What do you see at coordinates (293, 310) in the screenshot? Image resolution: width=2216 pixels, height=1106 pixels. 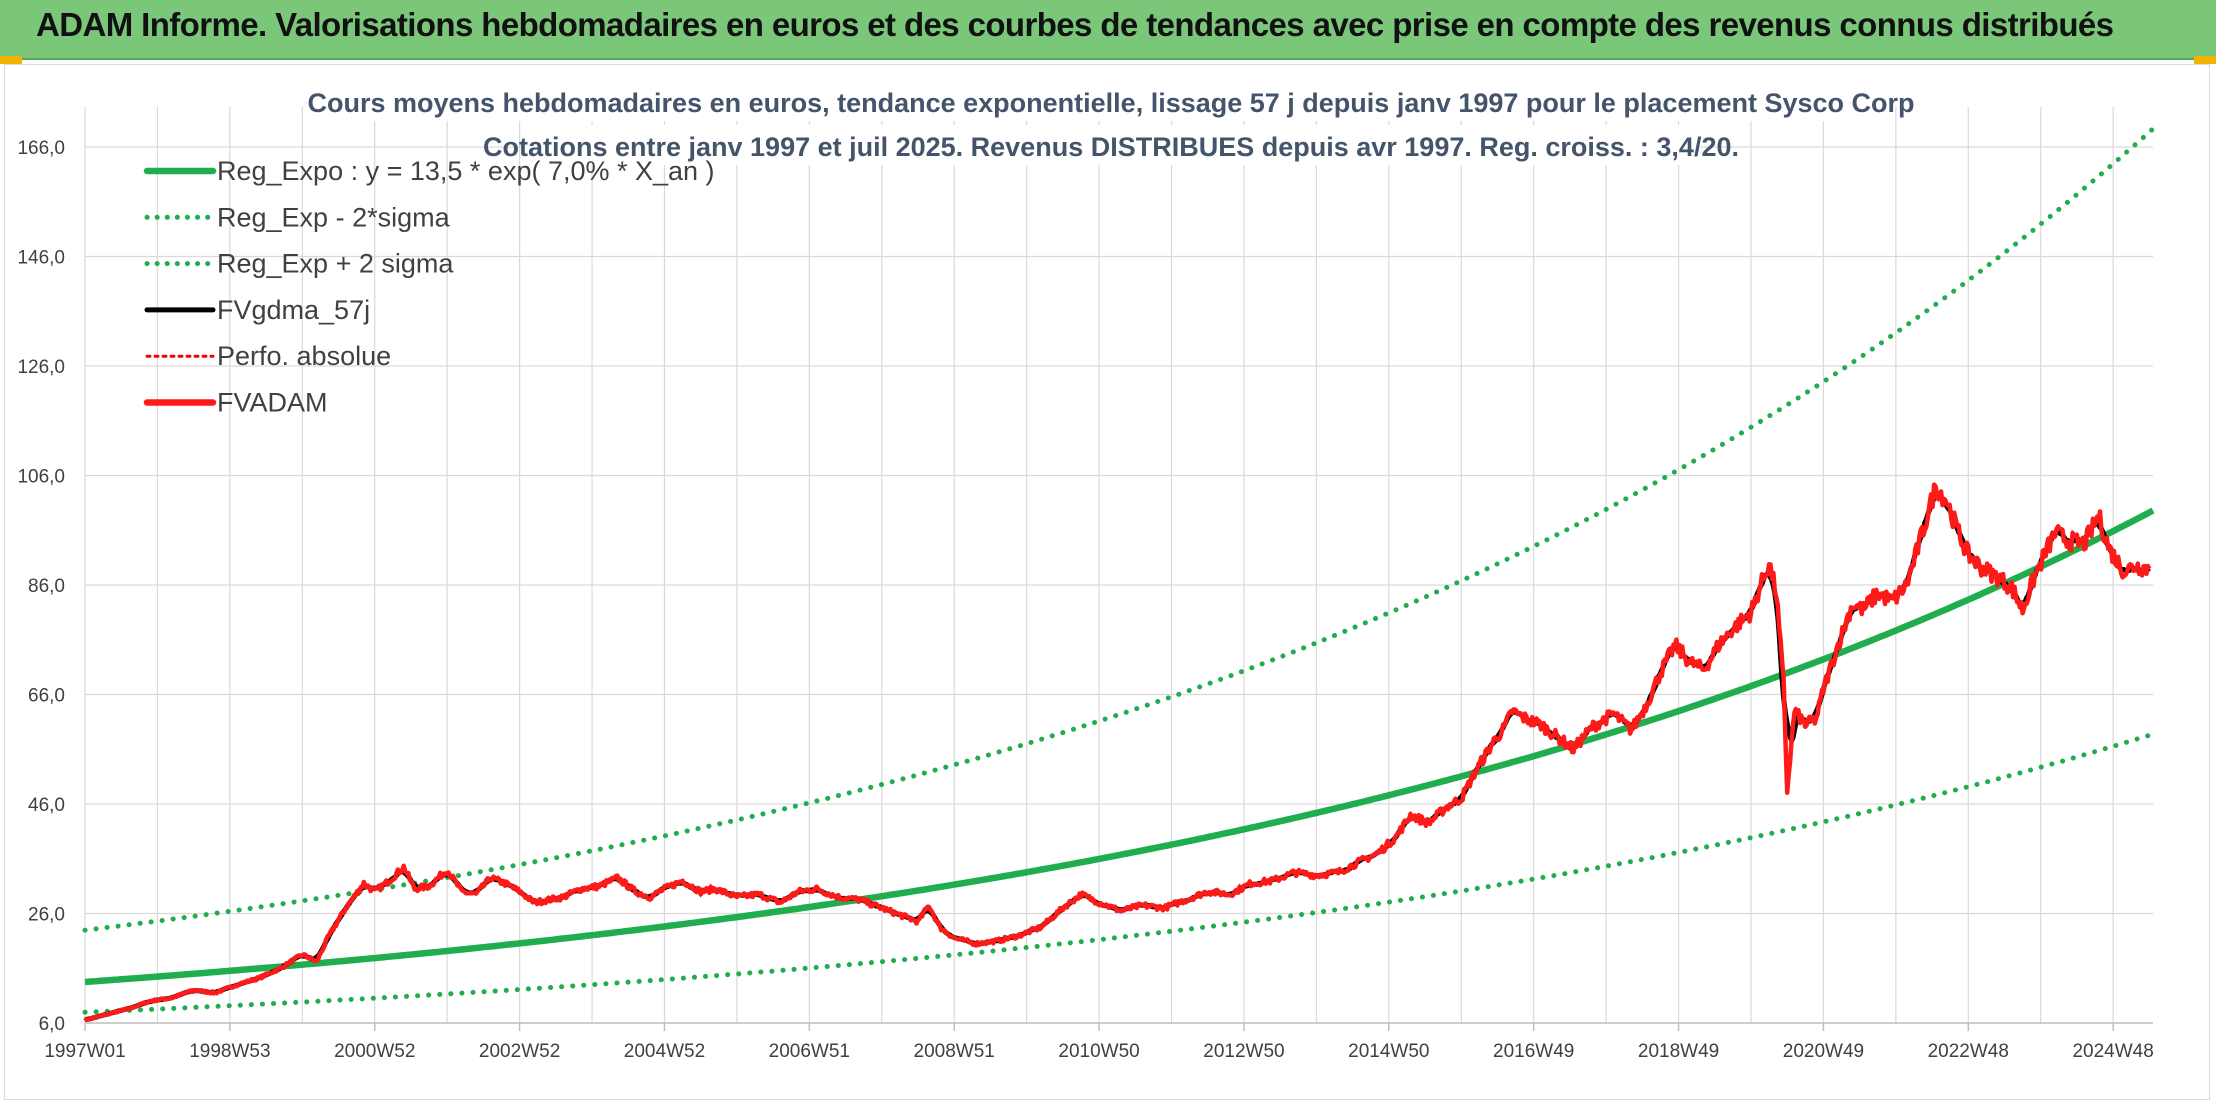 I see `legend-label: FVgdma_57j` at bounding box center [293, 310].